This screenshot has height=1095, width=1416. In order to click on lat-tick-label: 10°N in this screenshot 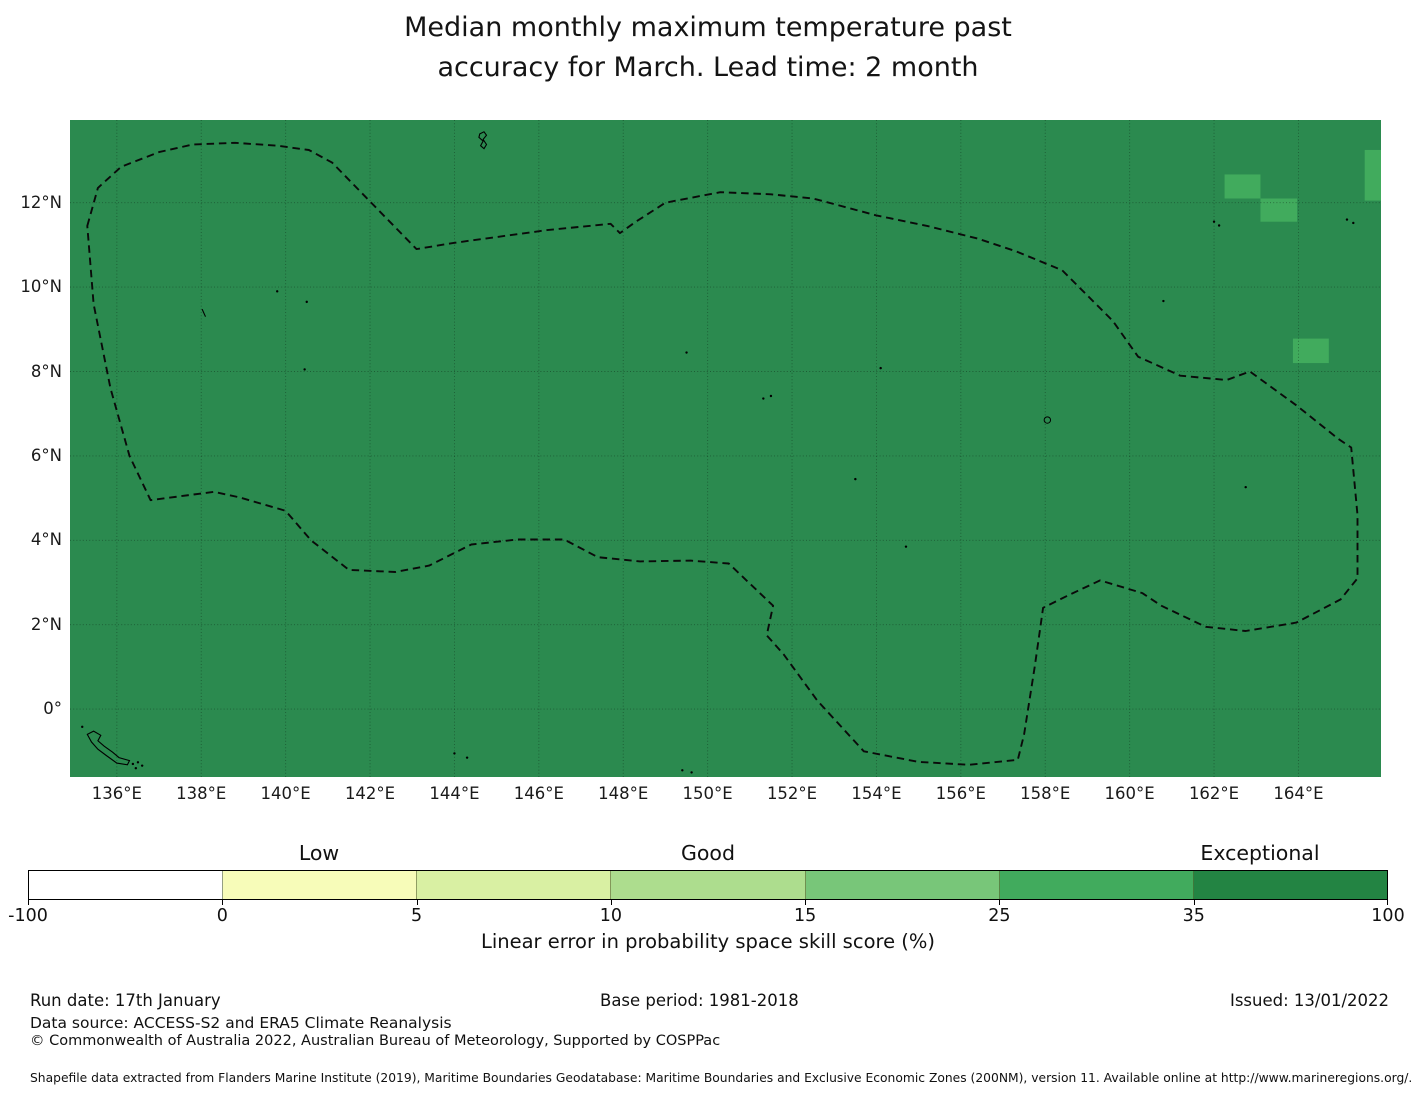, I will do `click(41, 287)`.